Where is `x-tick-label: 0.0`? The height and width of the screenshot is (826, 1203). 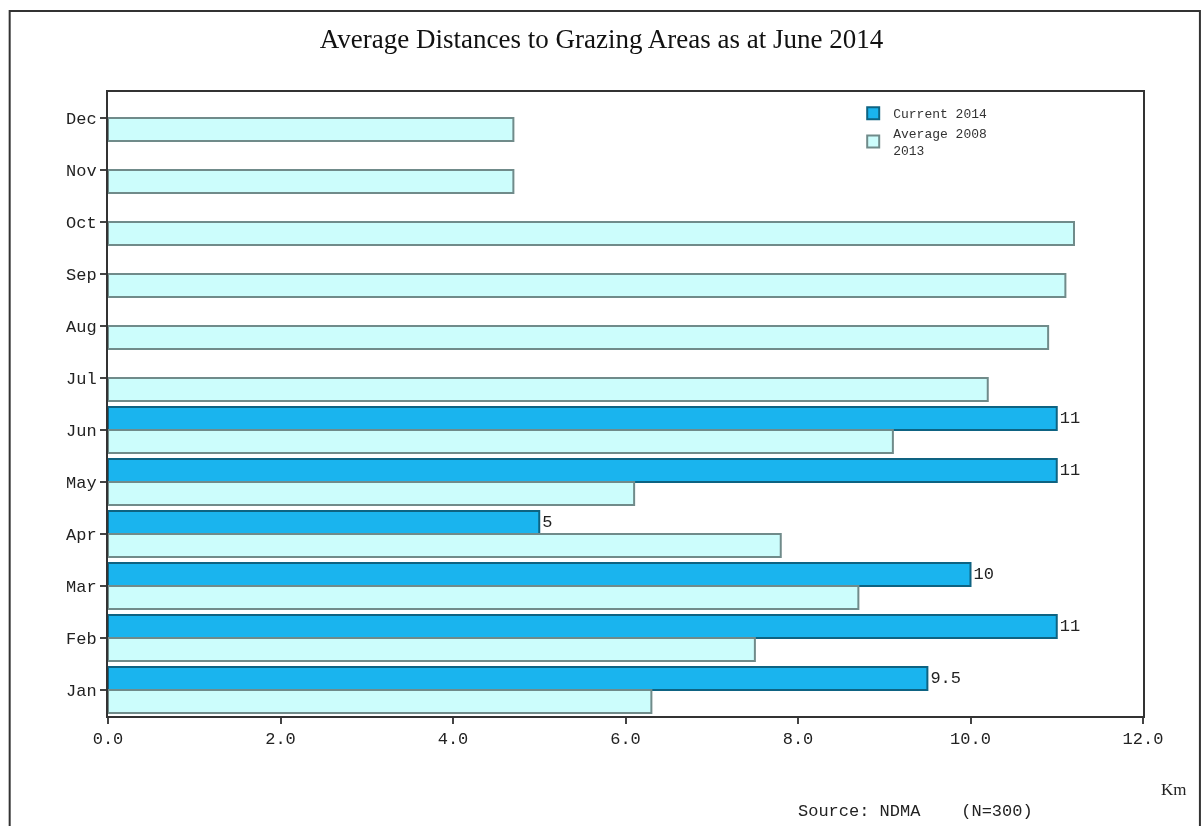
x-tick-label: 0.0 is located at coordinates (108, 740).